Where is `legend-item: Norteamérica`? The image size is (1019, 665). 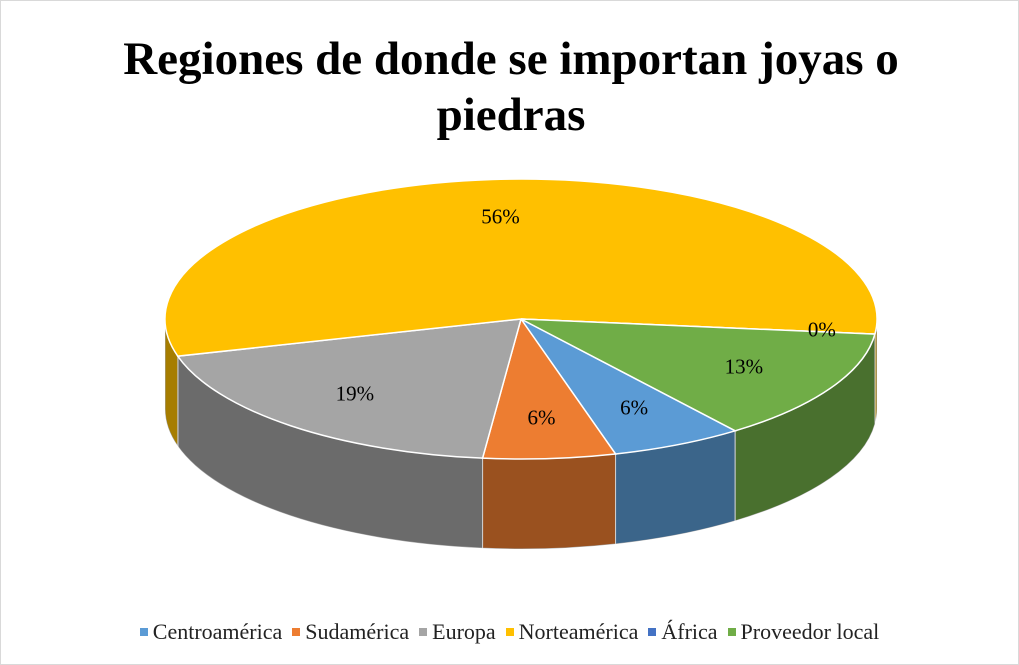
legend-item: Norteamérica is located at coordinates (572, 632).